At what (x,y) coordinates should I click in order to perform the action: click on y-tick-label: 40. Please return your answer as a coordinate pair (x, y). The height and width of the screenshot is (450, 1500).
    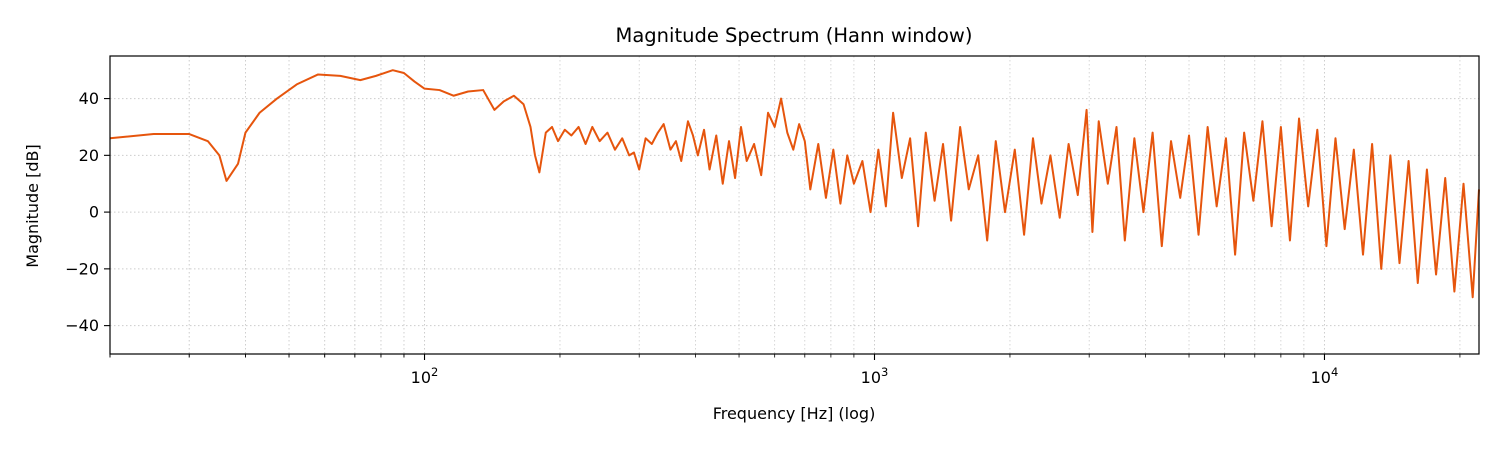
    Looking at the image, I should click on (89, 98).